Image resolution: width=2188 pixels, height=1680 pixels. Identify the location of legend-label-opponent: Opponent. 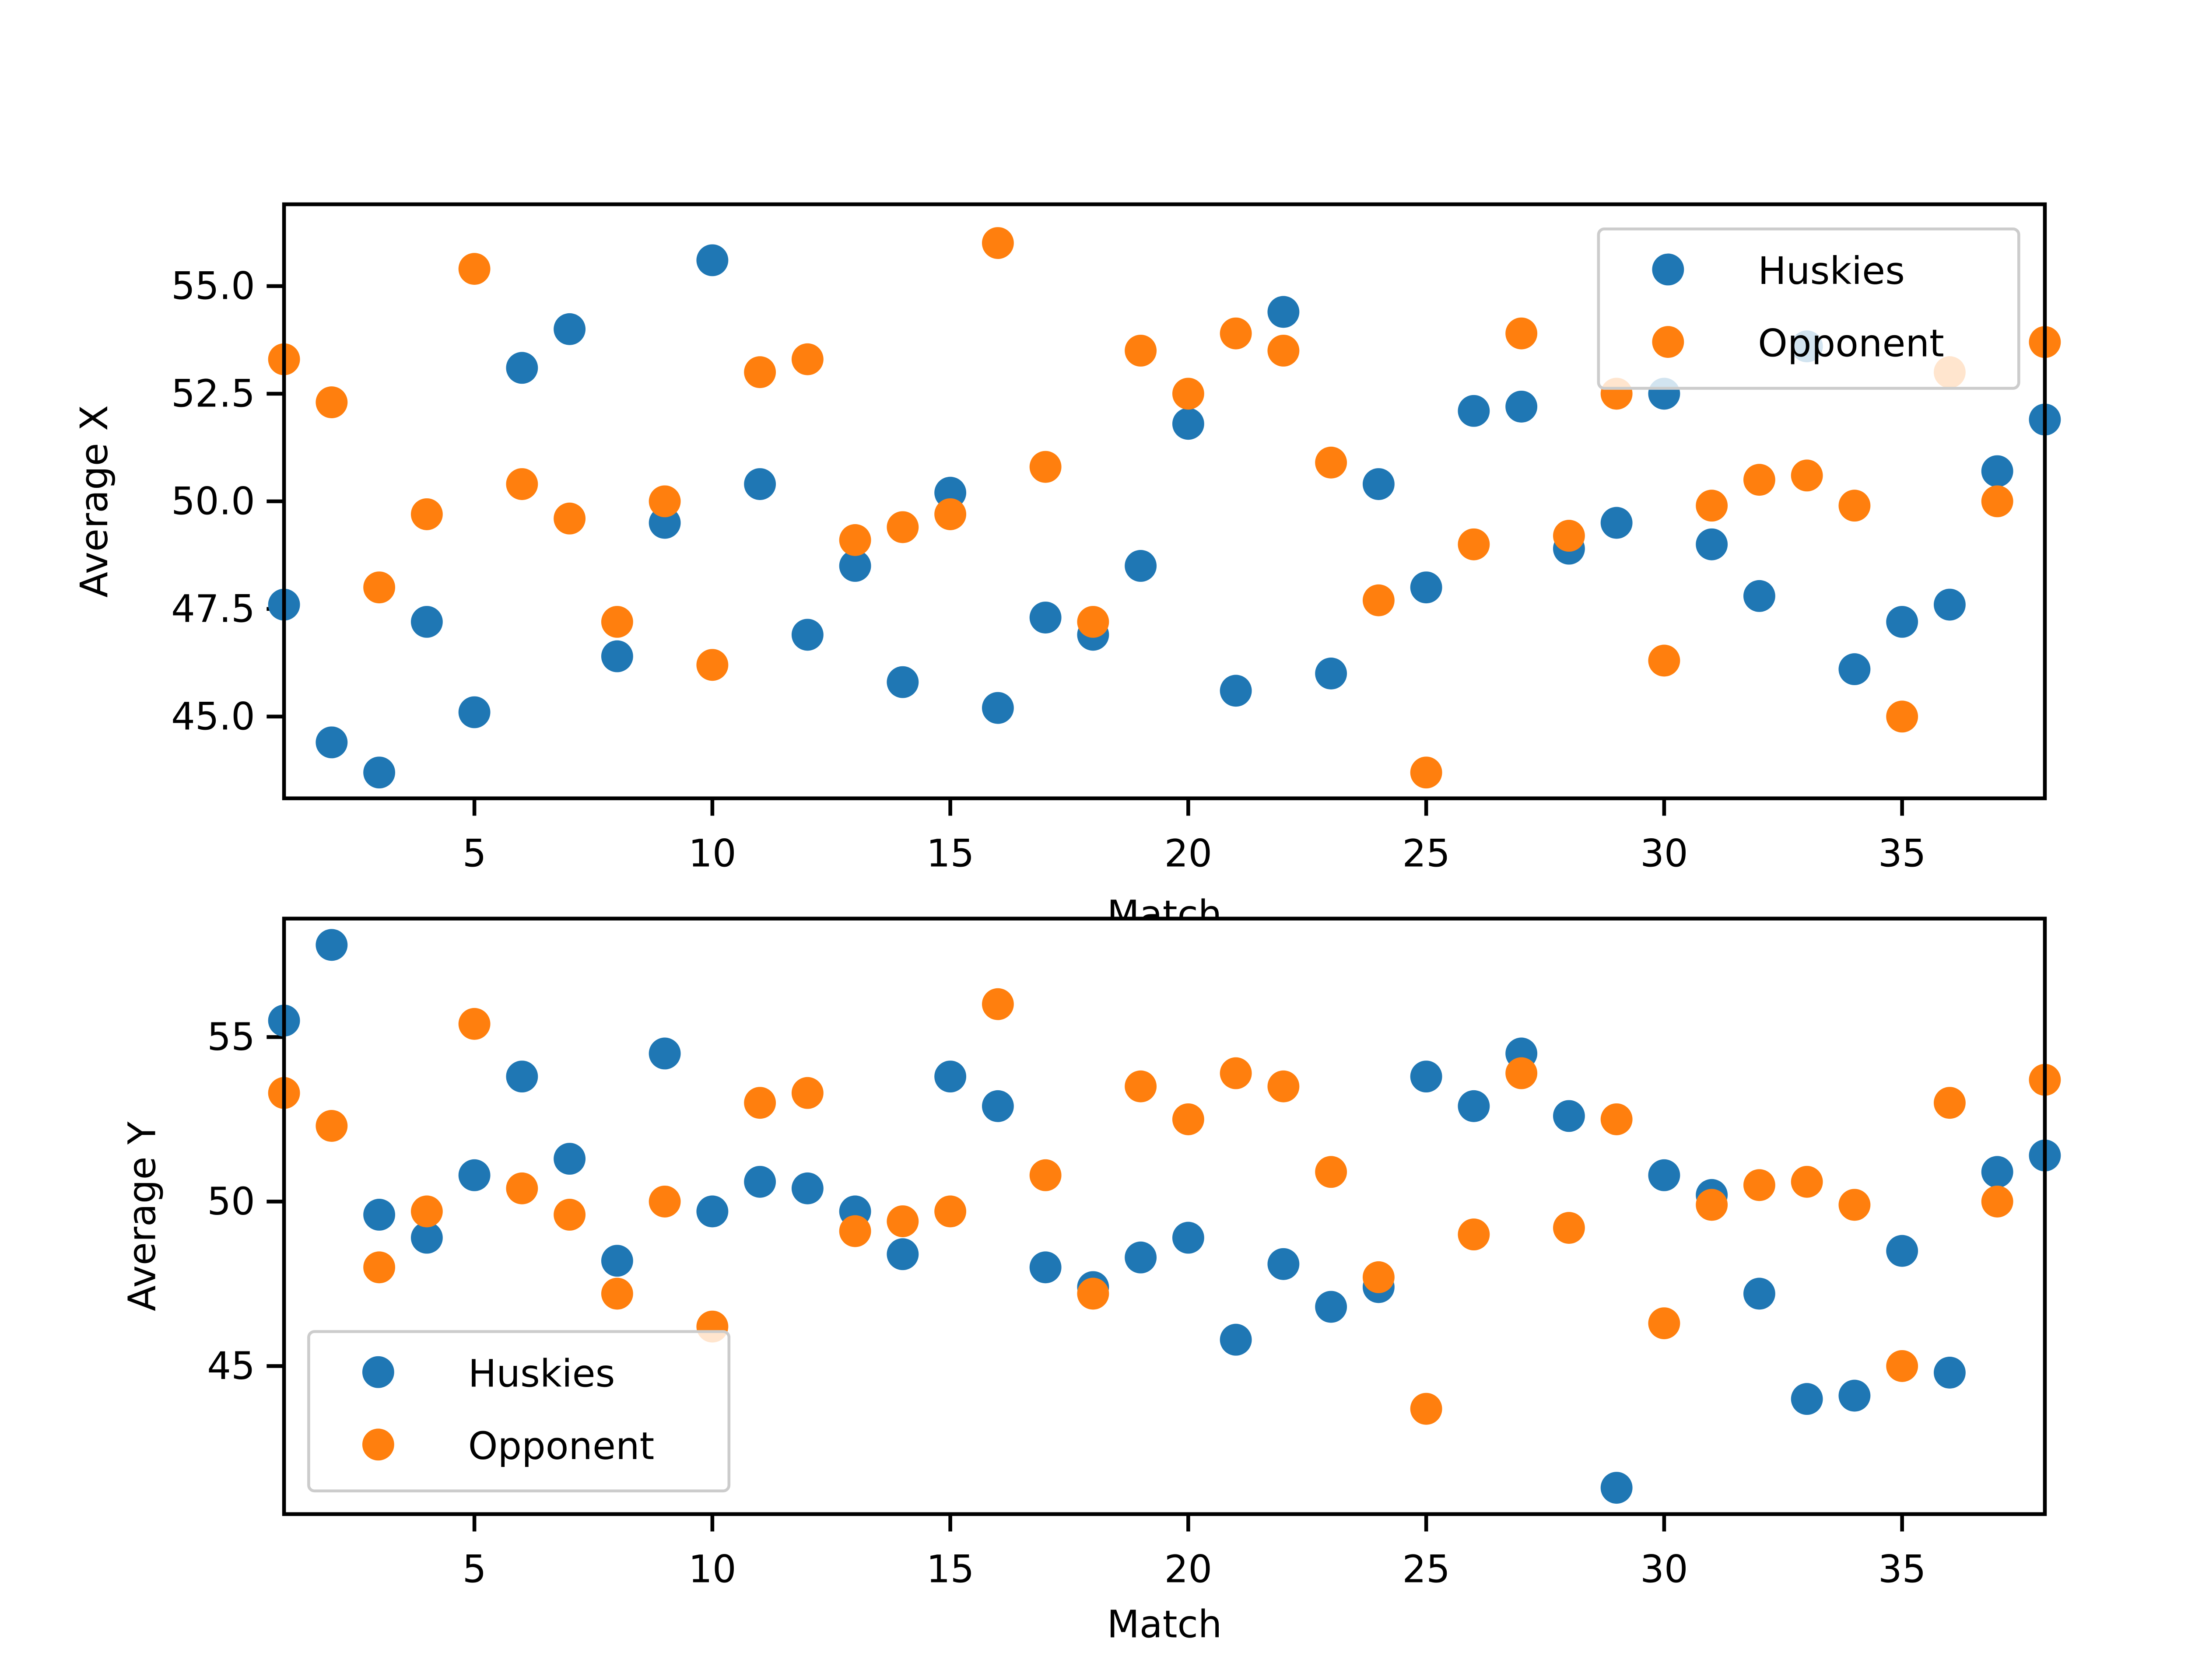
(1851, 344).